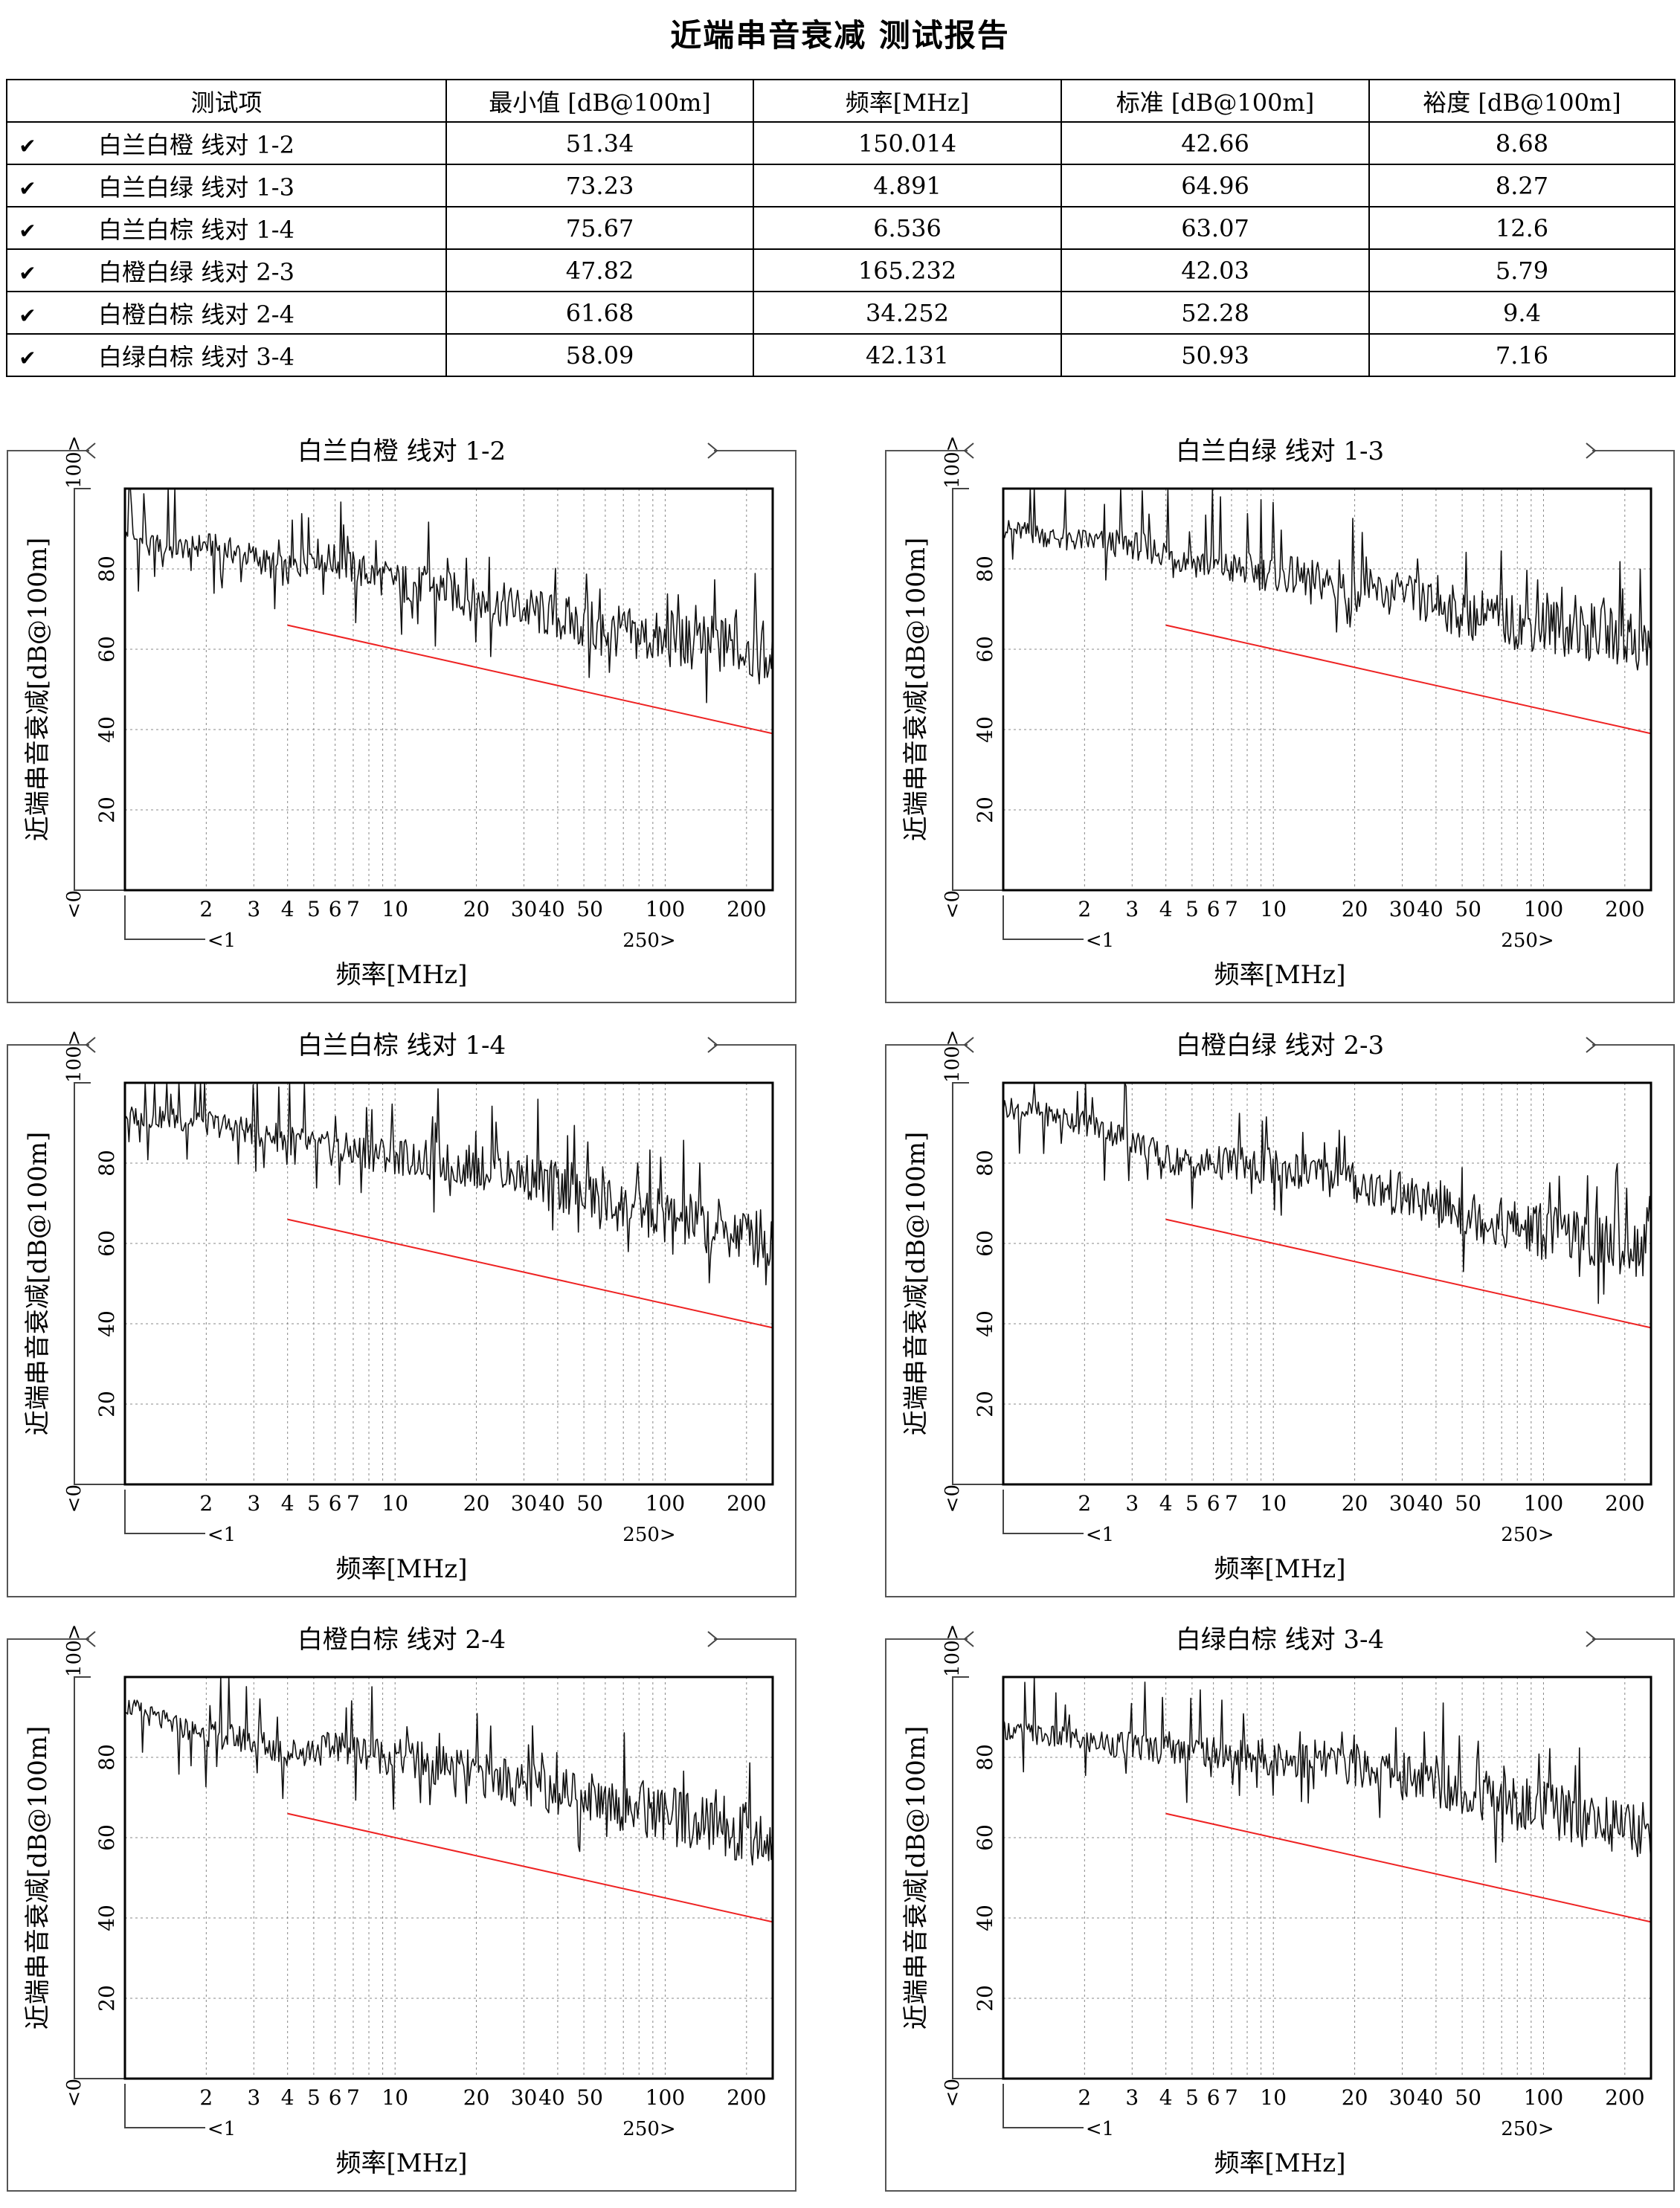 This screenshot has width=1680, height=2208. What do you see at coordinates (599, 313) in the screenshot?
I see `min-value-cell: 61.68` at bounding box center [599, 313].